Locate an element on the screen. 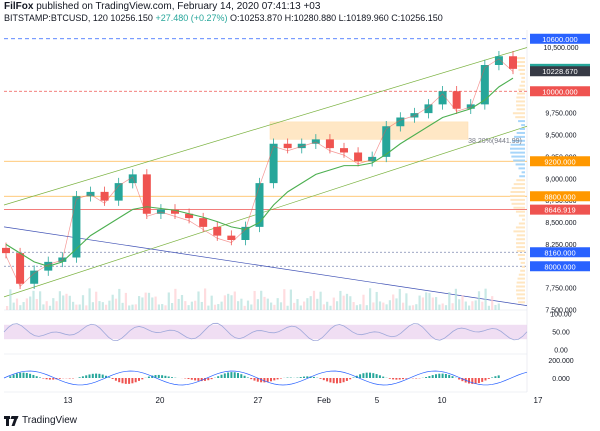 Image resolution: width=600 pixels, height=431 pixels. time-tick-label: 27 is located at coordinates (258, 400).